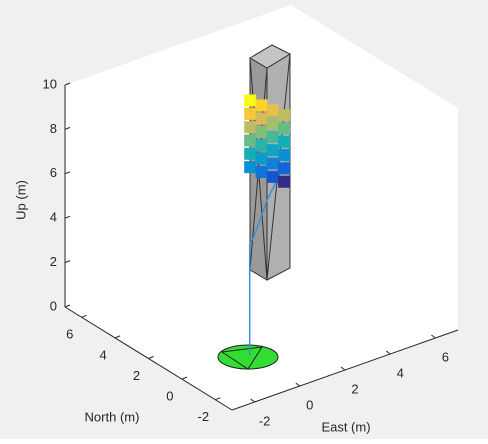  What do you see at coordinates (445, 356) in the screenshot?
I see `x-tick-label: 6` at bounding box center [445, 356].